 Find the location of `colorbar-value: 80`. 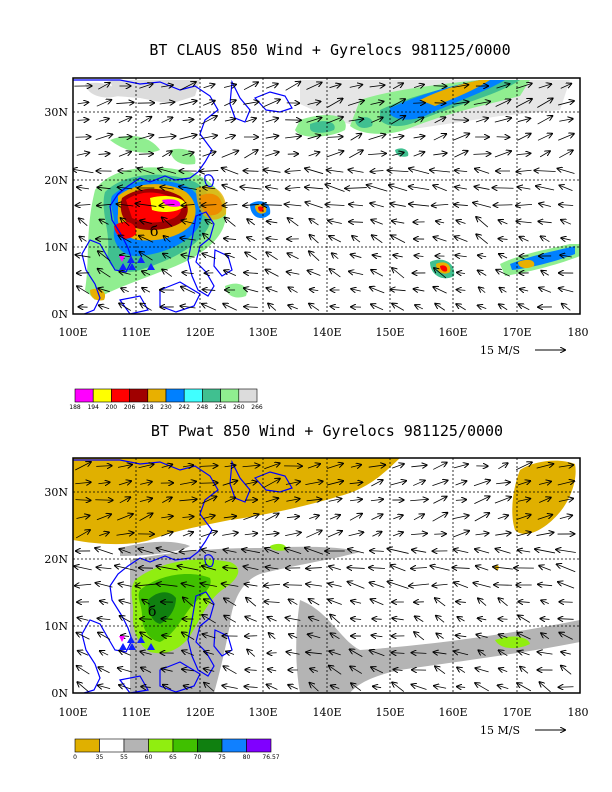

colorbar-value: 80 is located at coordinates (247, 757).